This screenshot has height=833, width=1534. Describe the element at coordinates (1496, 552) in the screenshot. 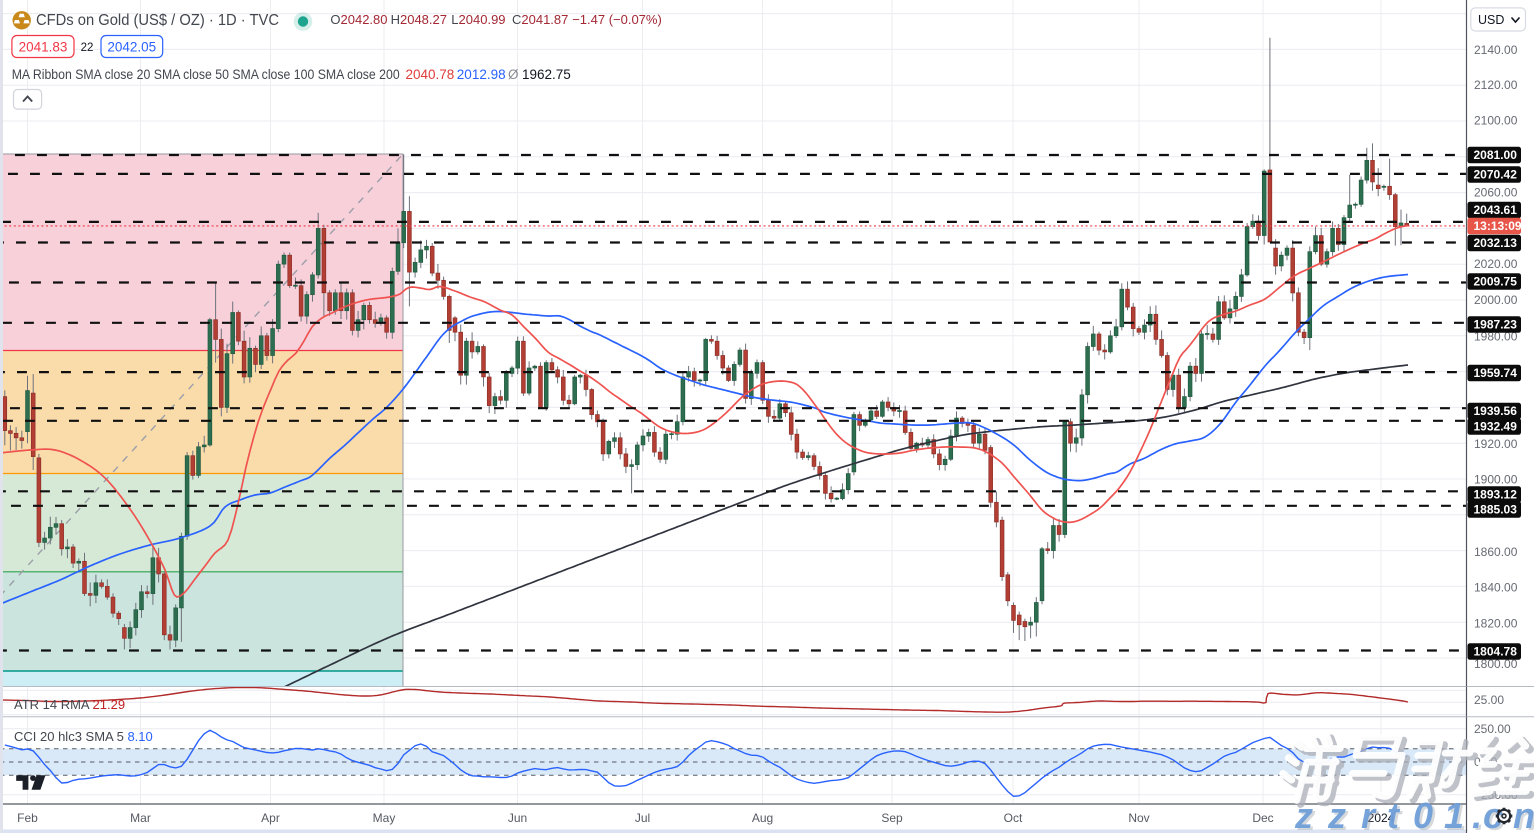

I see `svg-text: 1860.00` at that location.